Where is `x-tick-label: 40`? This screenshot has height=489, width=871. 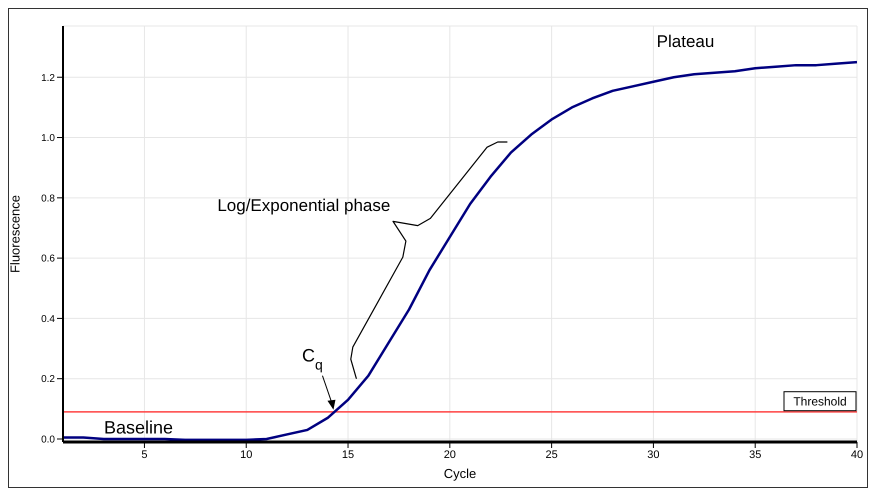
x-tick-label: 40 is located at coordinates (857, 454).